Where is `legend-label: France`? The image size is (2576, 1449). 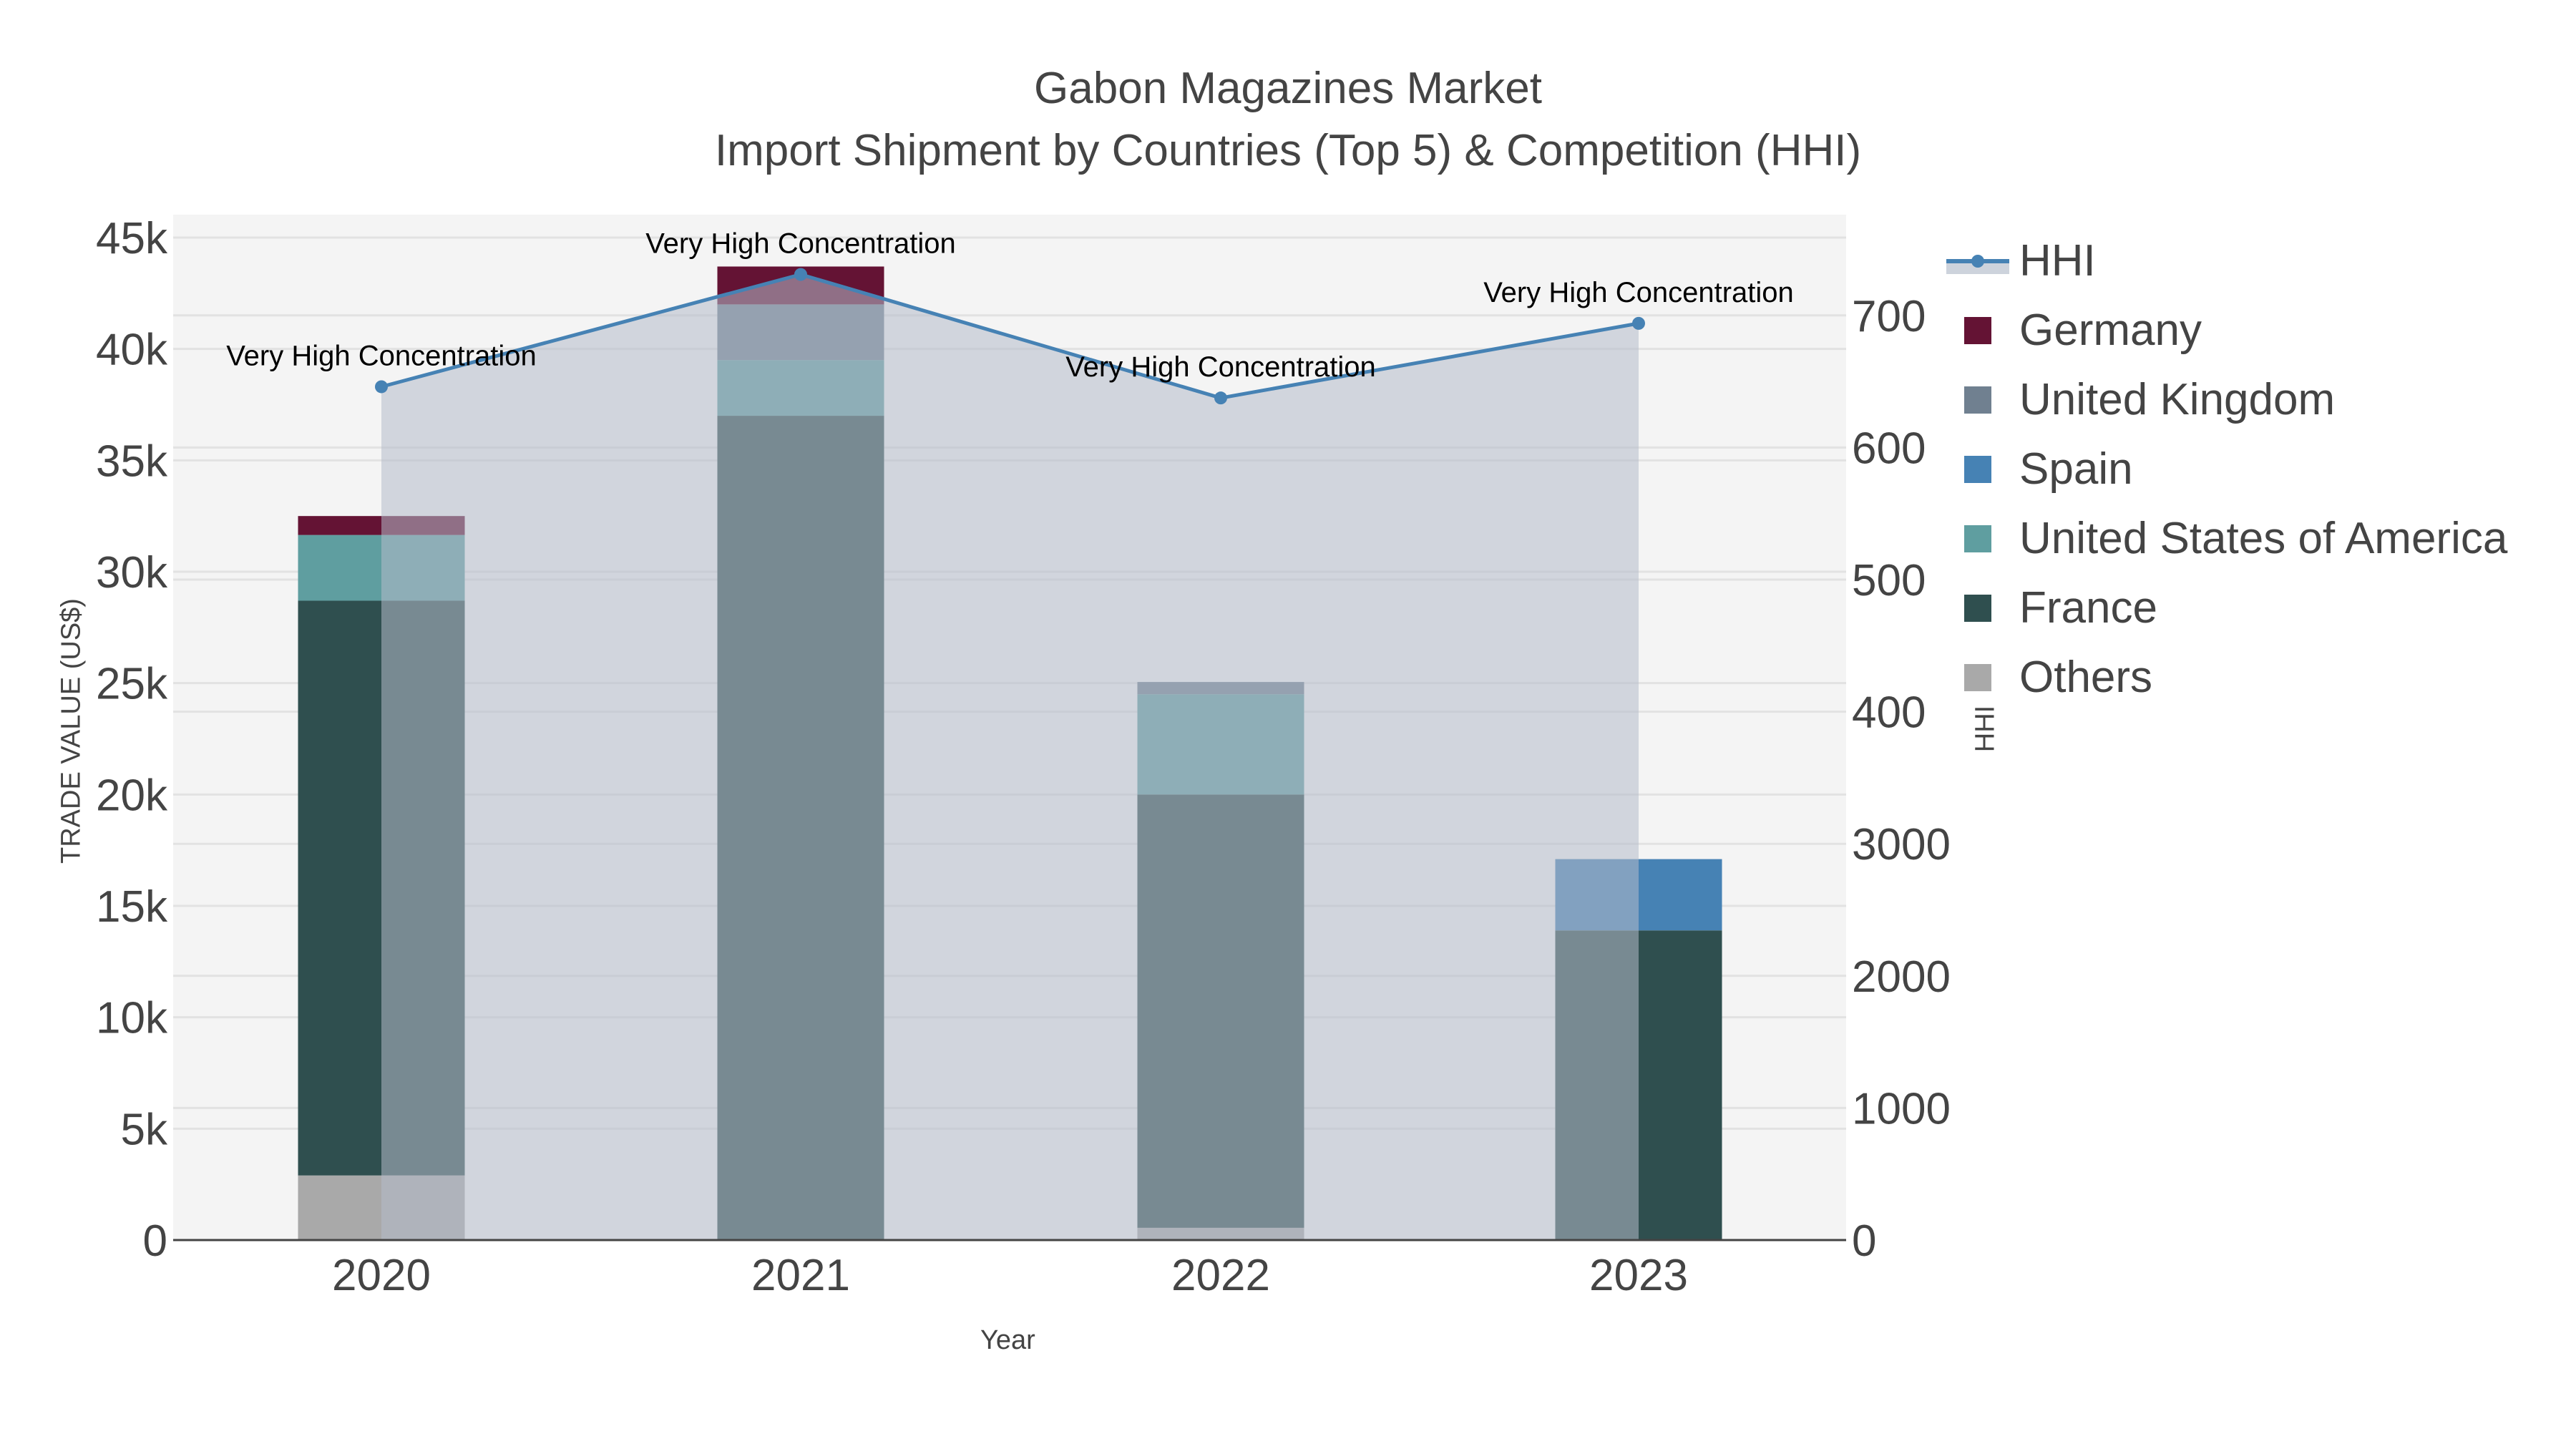
legend-label: France is located at coordinates (2088, 608).